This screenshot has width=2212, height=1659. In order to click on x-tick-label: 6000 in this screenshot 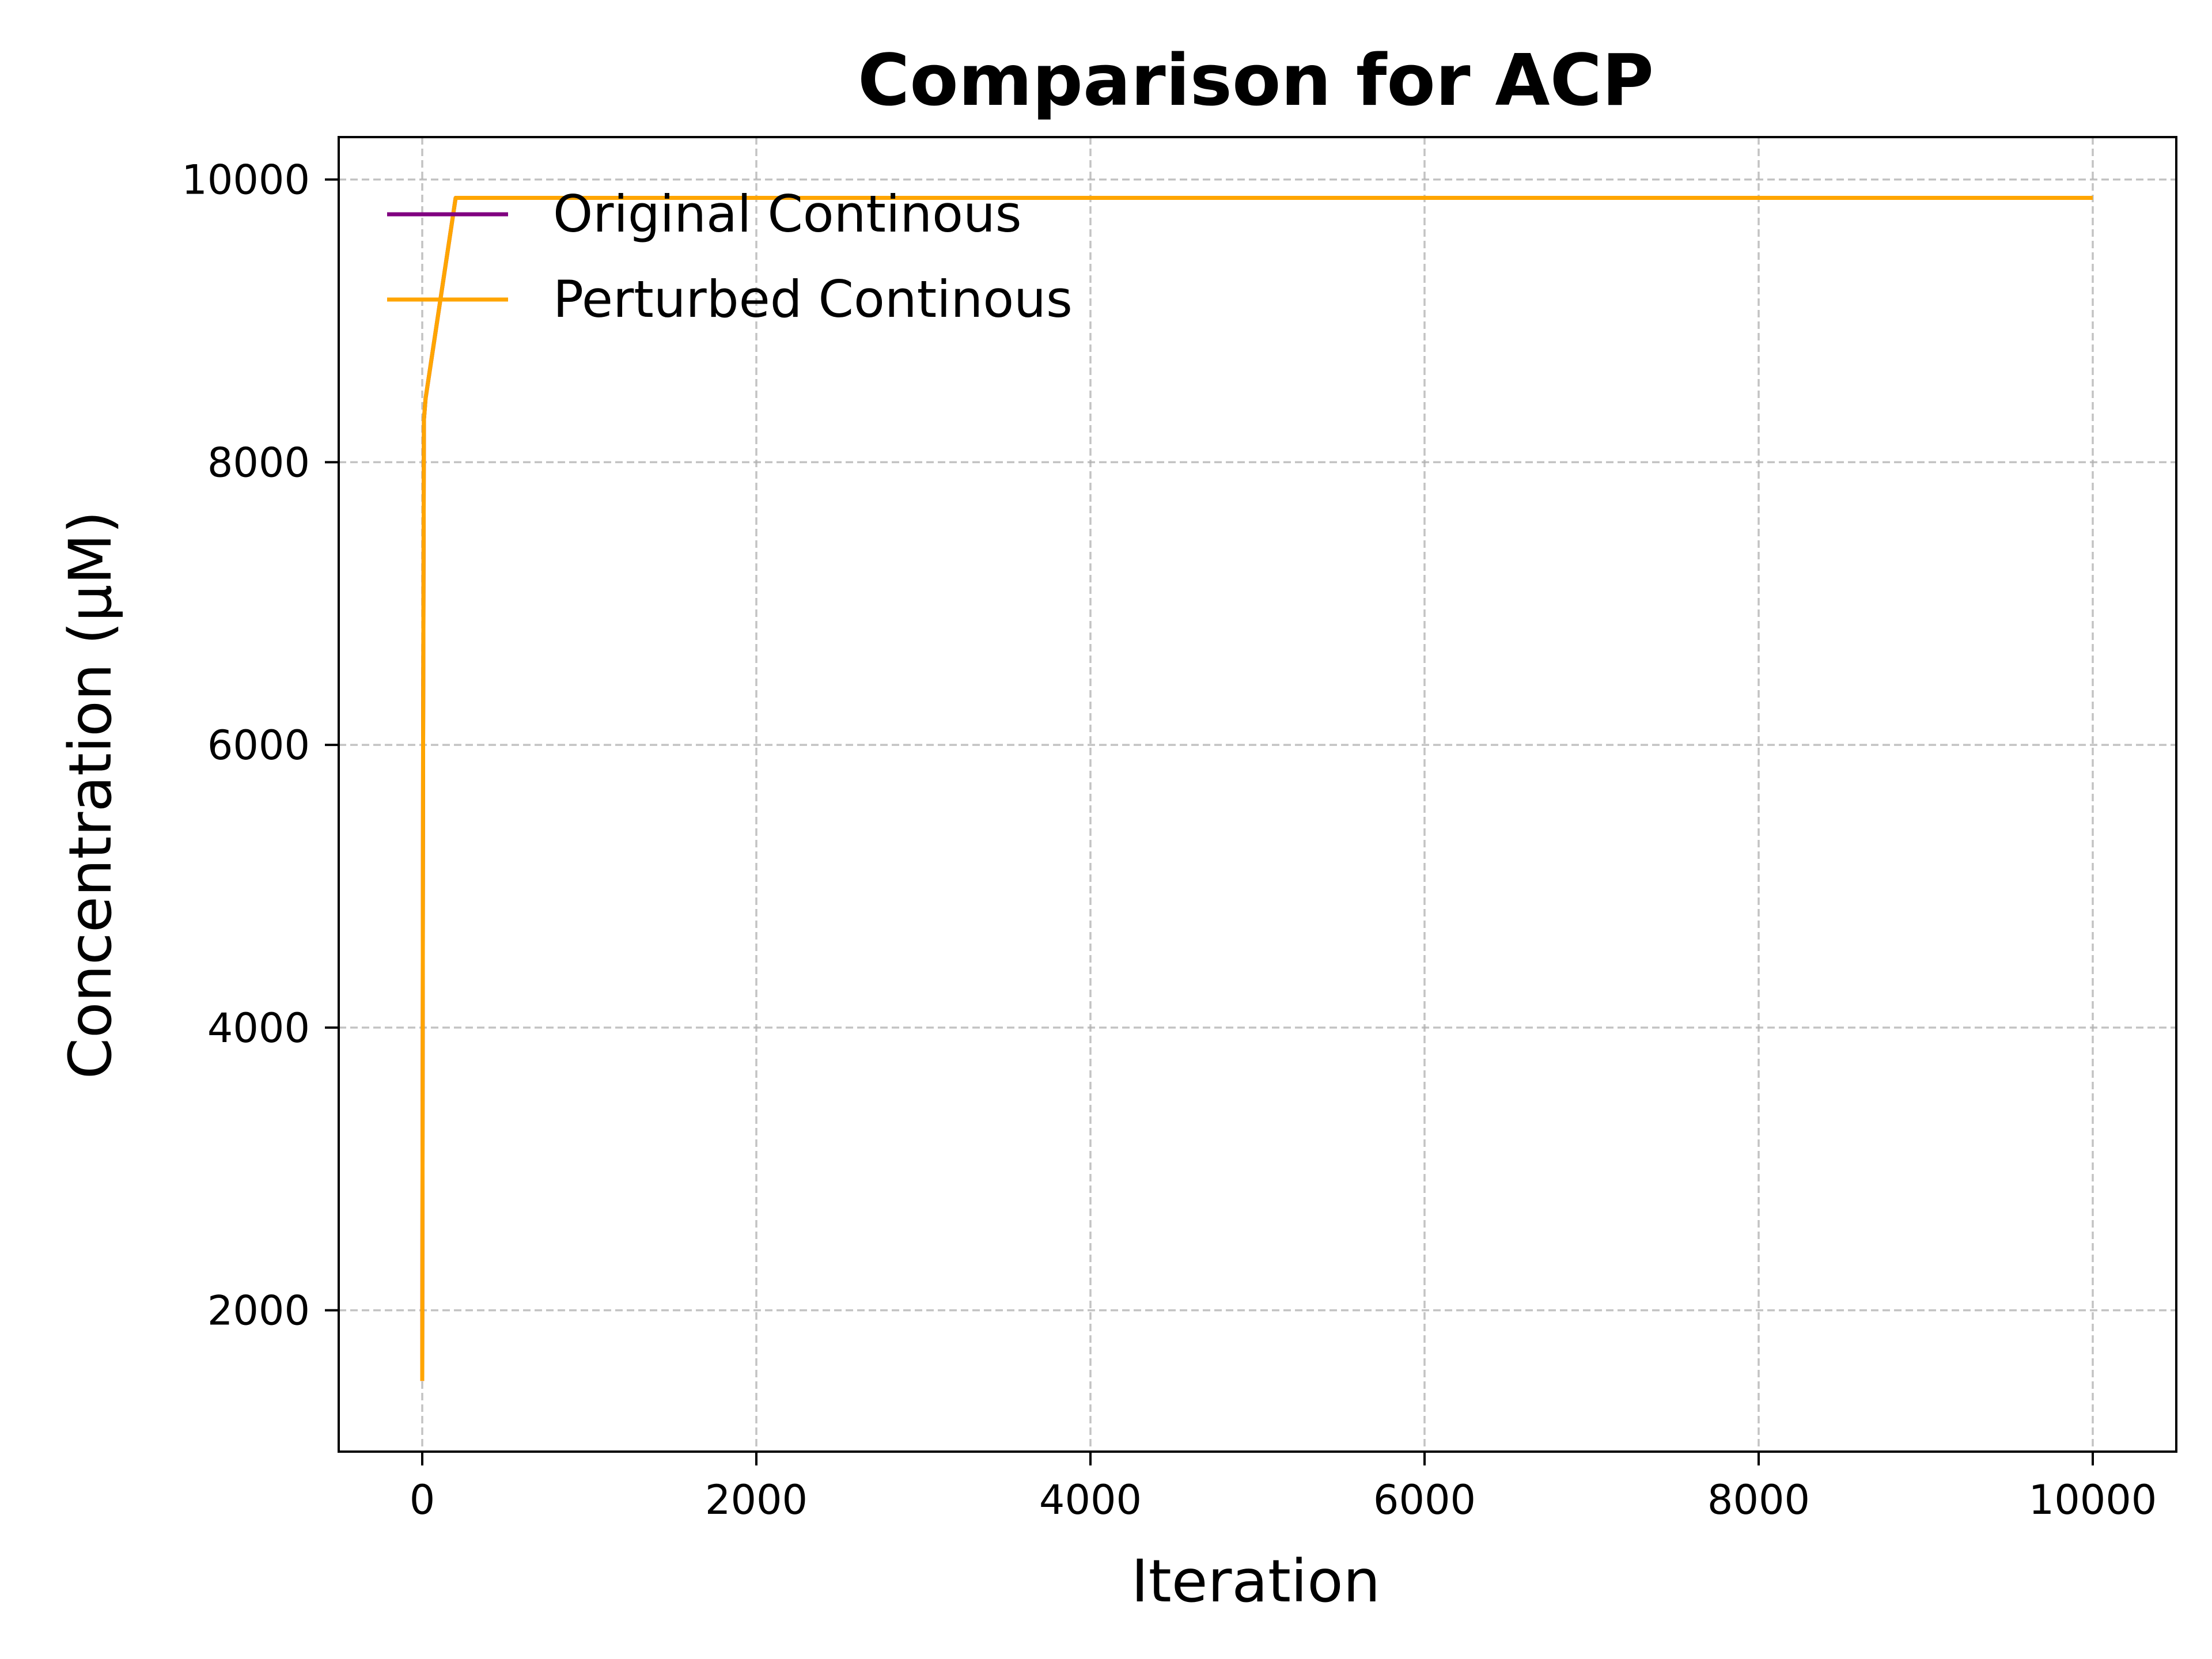, I will do `click(1424, 1500)`.